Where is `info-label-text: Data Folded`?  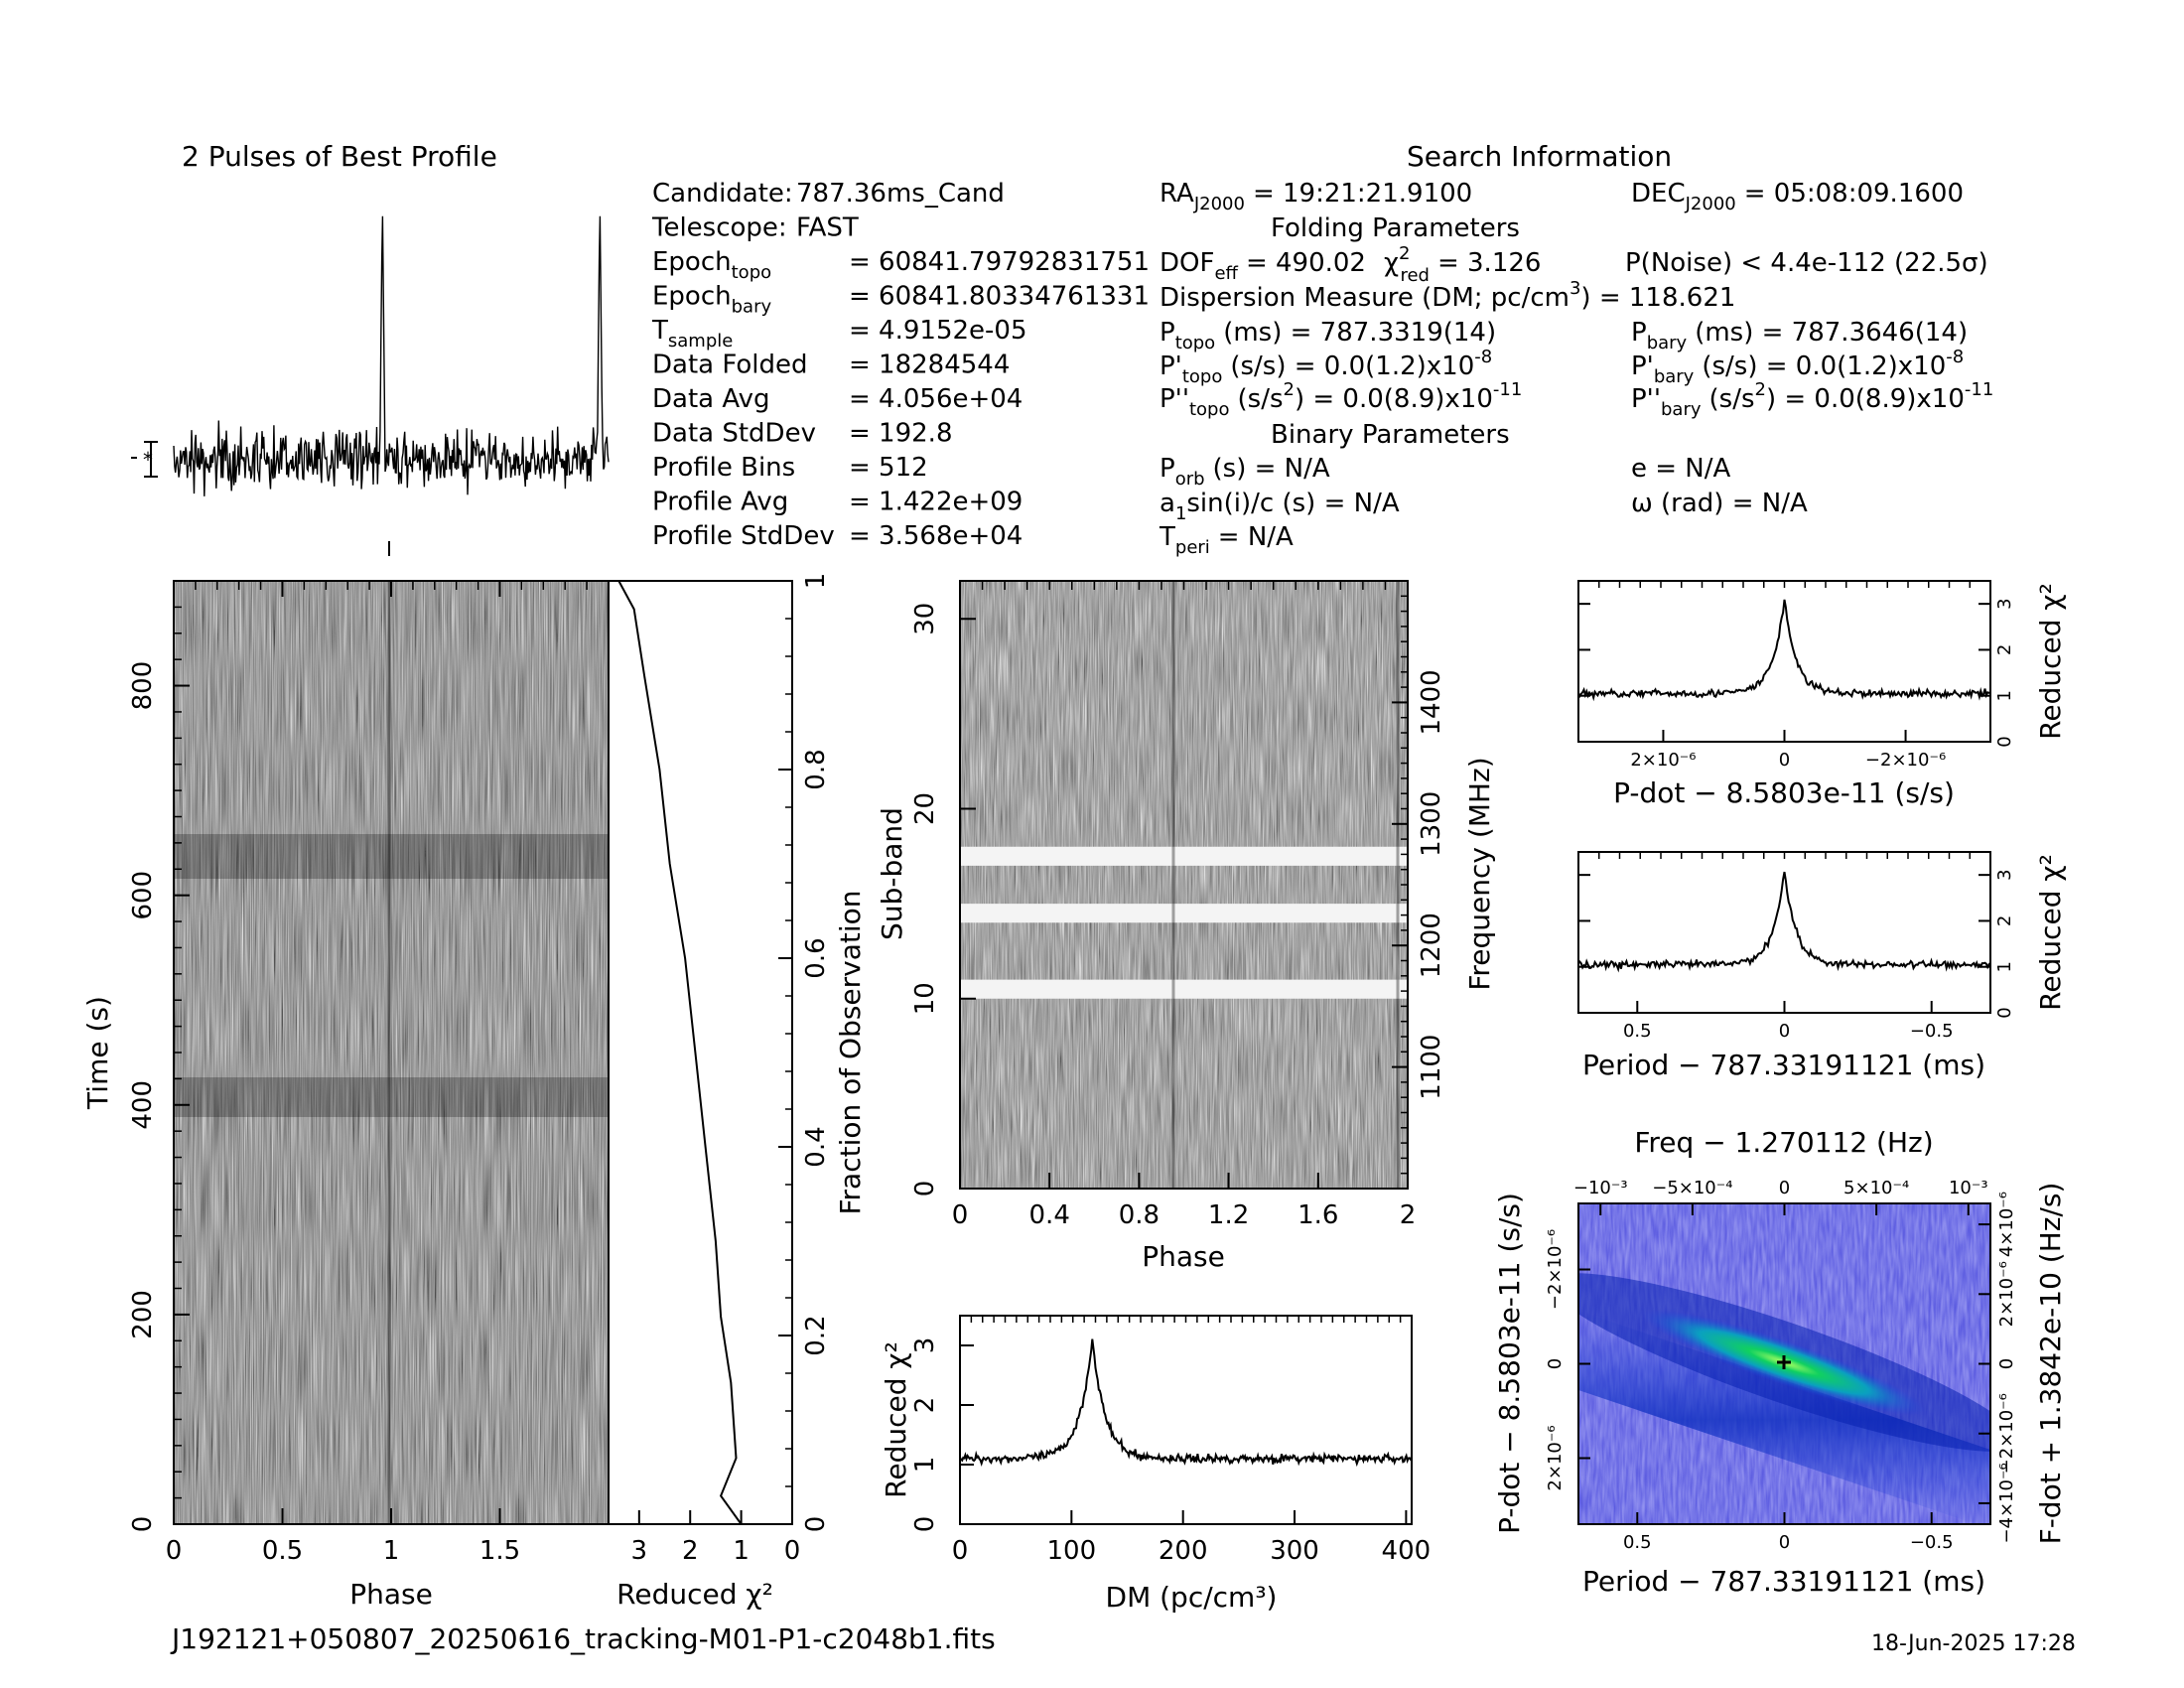
info-label-text: Data Folded is located at coordinates (730, 365).